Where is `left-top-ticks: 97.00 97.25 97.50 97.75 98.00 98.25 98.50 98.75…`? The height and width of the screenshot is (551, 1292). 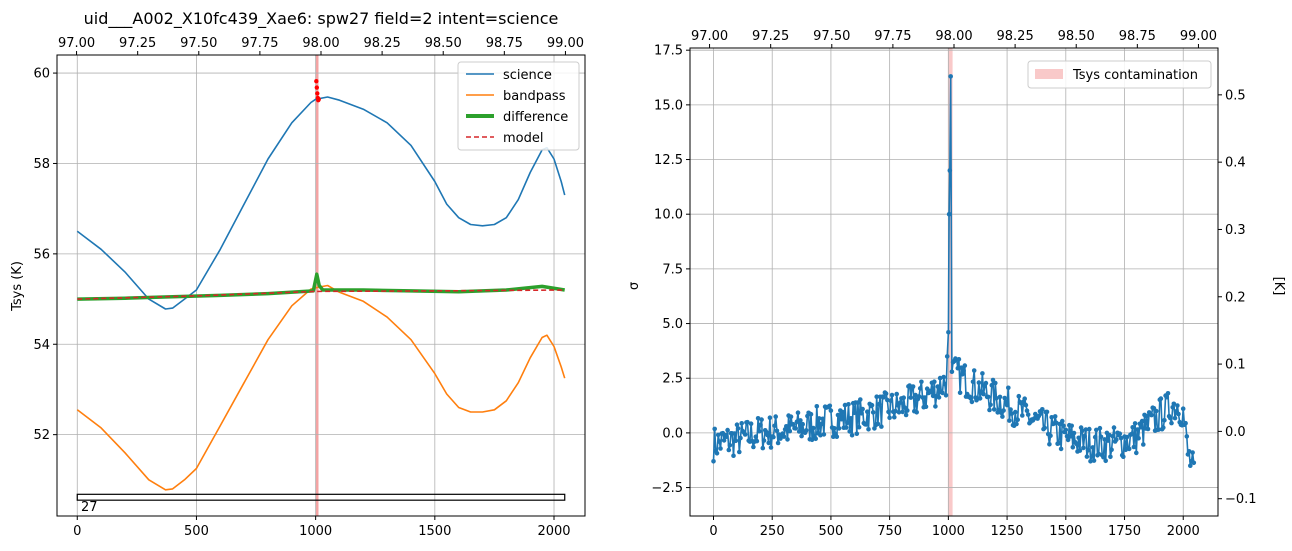 left-top-ticks: 97.00 97.25 97.50 97.75 98.00 98.25 98.50 98.75… is located at coordinates (321, 45).